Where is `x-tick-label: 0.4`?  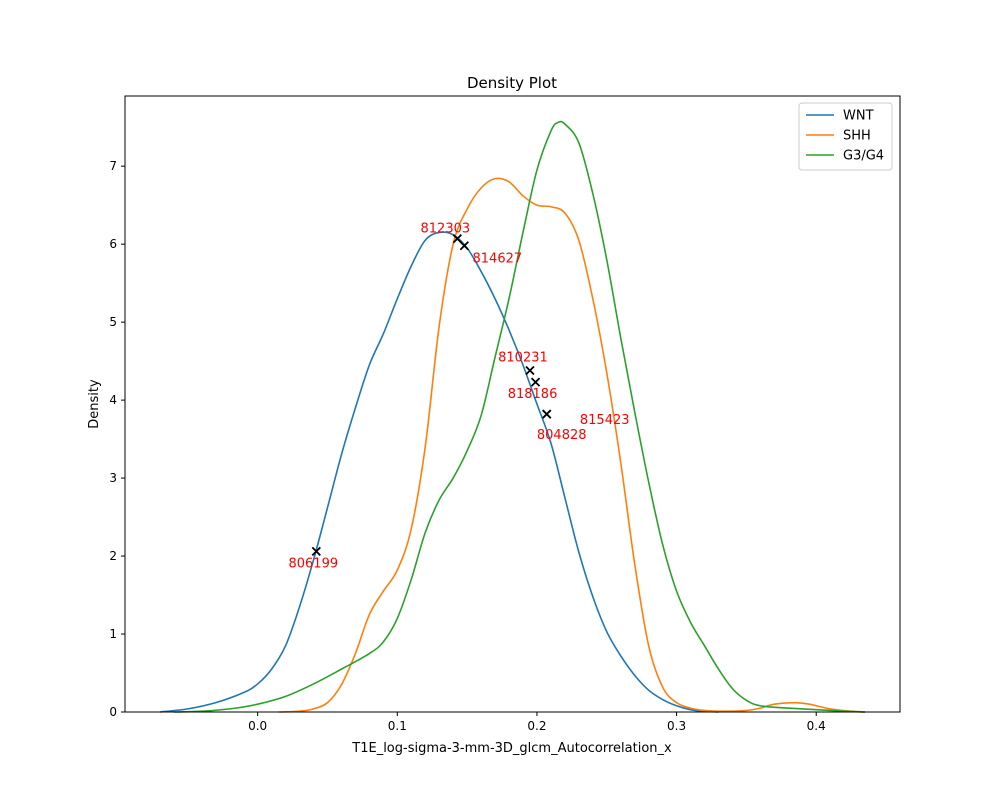
x-tick-label: 0.4 is located at coordinates (816, 726).